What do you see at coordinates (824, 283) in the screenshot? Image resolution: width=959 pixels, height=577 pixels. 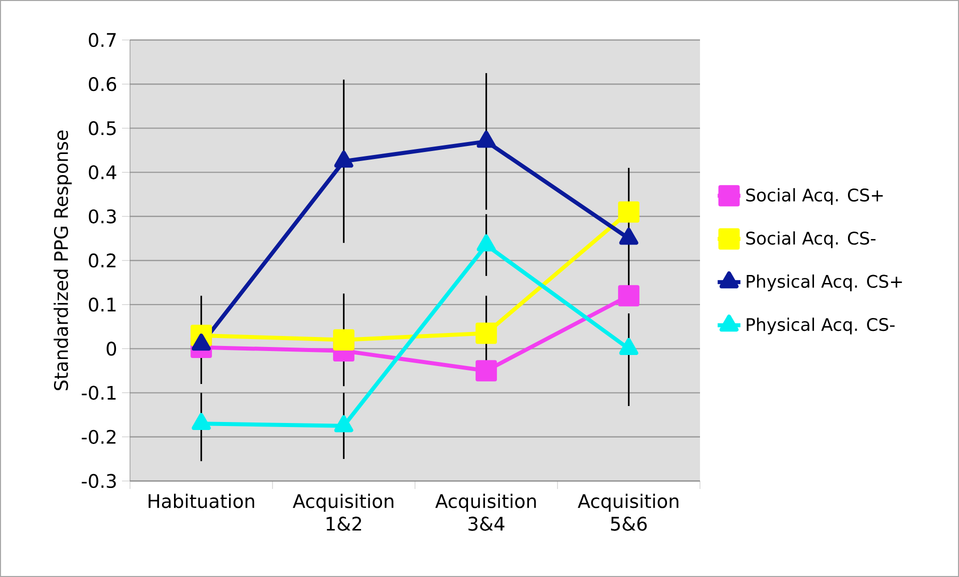 I see `legend-label: Physical Acq. CS+` at bounding box center [824, 283].